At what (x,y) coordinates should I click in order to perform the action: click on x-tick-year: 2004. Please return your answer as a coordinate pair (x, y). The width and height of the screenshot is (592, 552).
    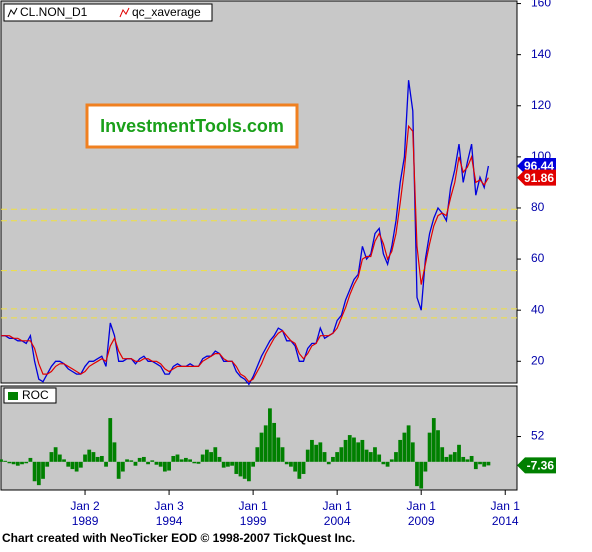
    Looking at the image, I should click on (337, 521).